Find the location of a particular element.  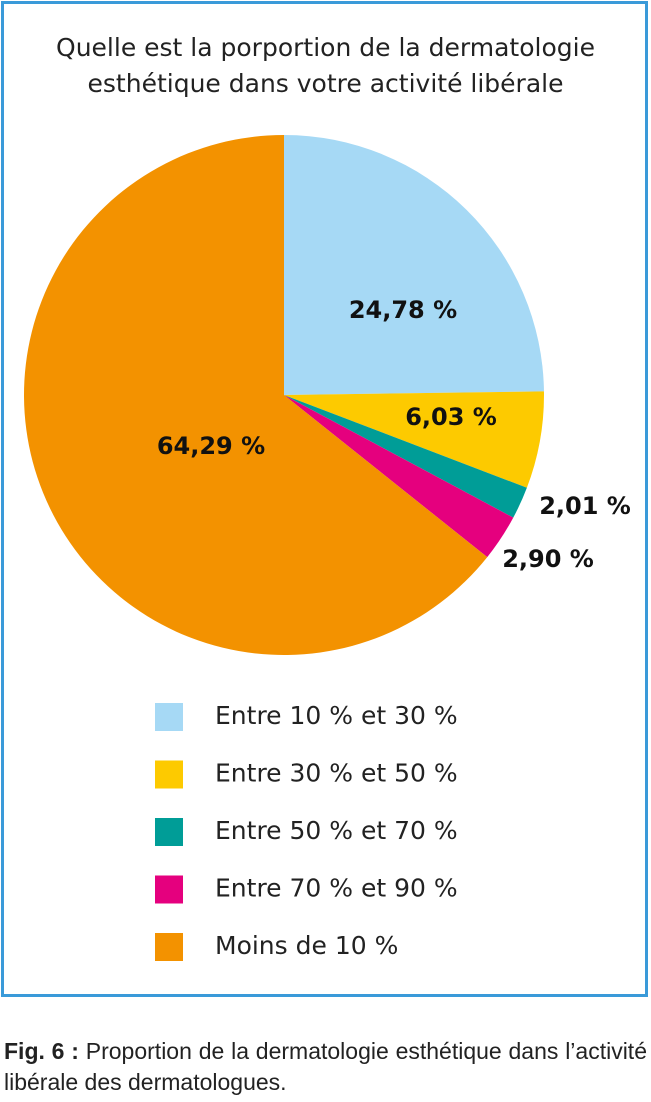

legend-label: Moins de 10 % is located at coordinates (306, 945).